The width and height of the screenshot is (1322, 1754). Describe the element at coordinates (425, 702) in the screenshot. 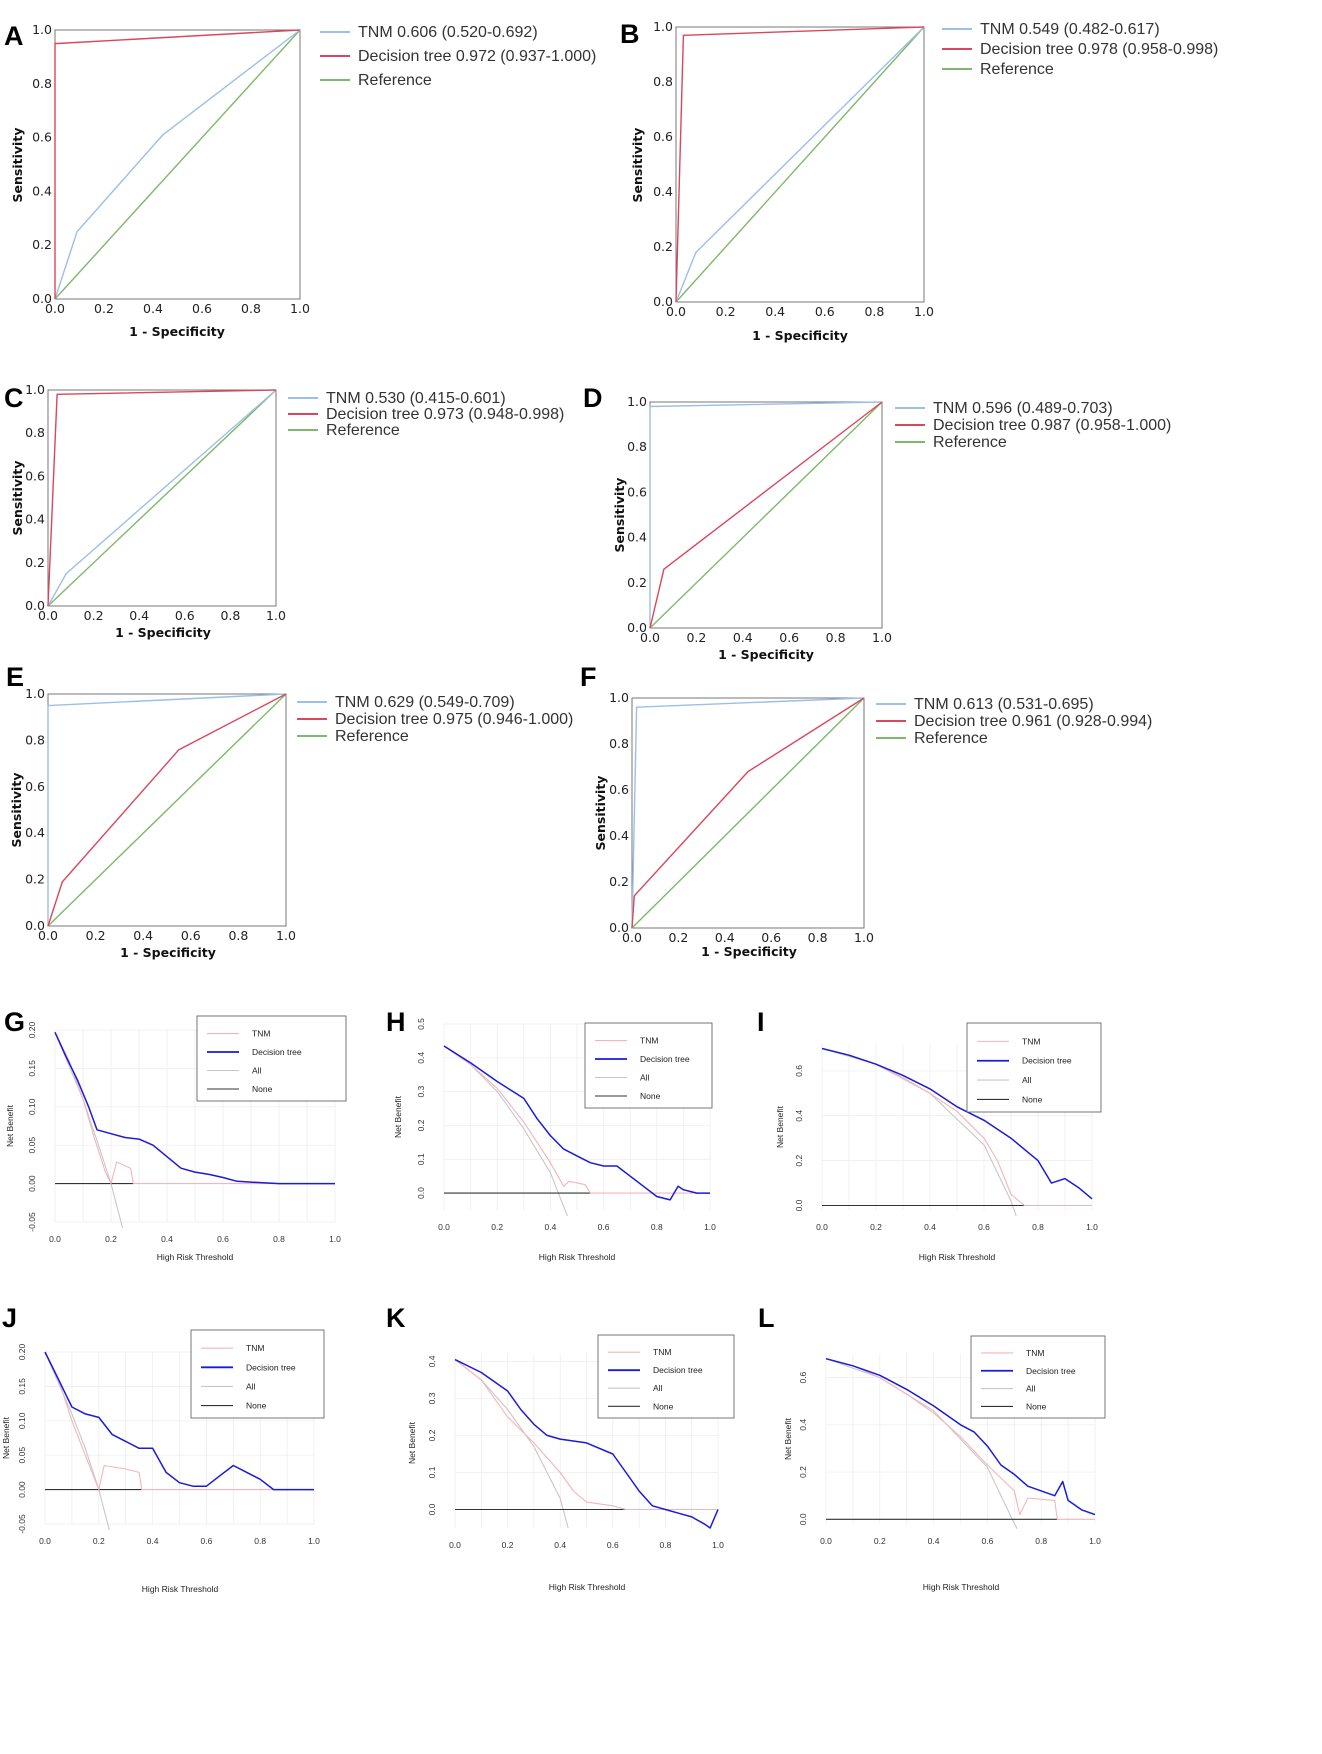

I see `legend-label: TNM 0.629 (0.549-0.709)` at that location.